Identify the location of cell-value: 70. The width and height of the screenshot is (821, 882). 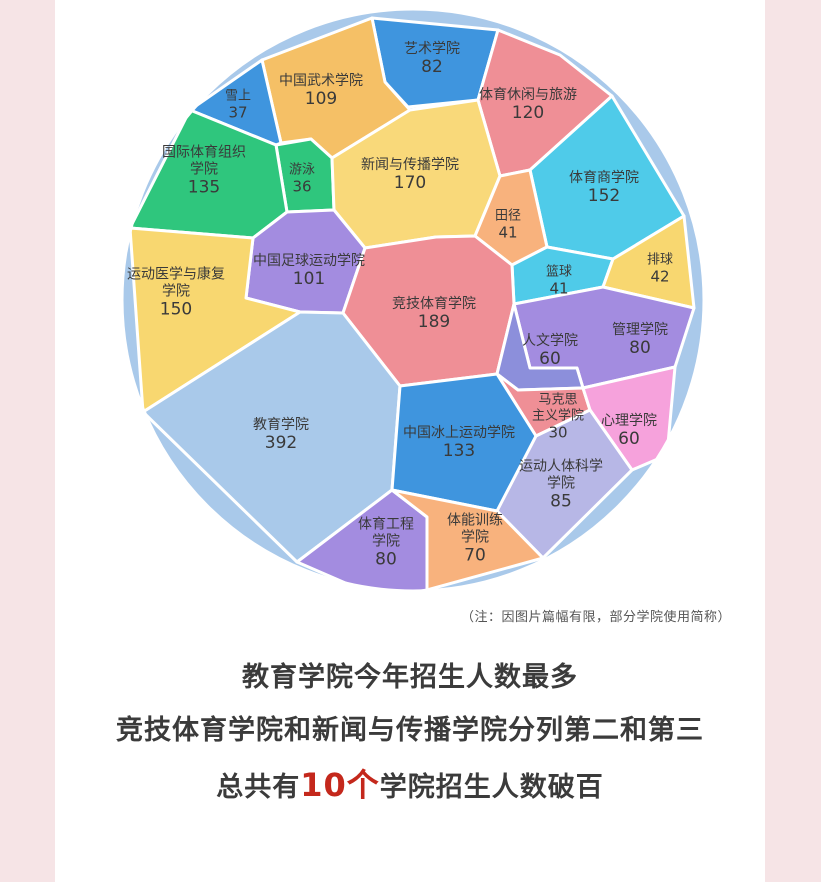
(475, 556).